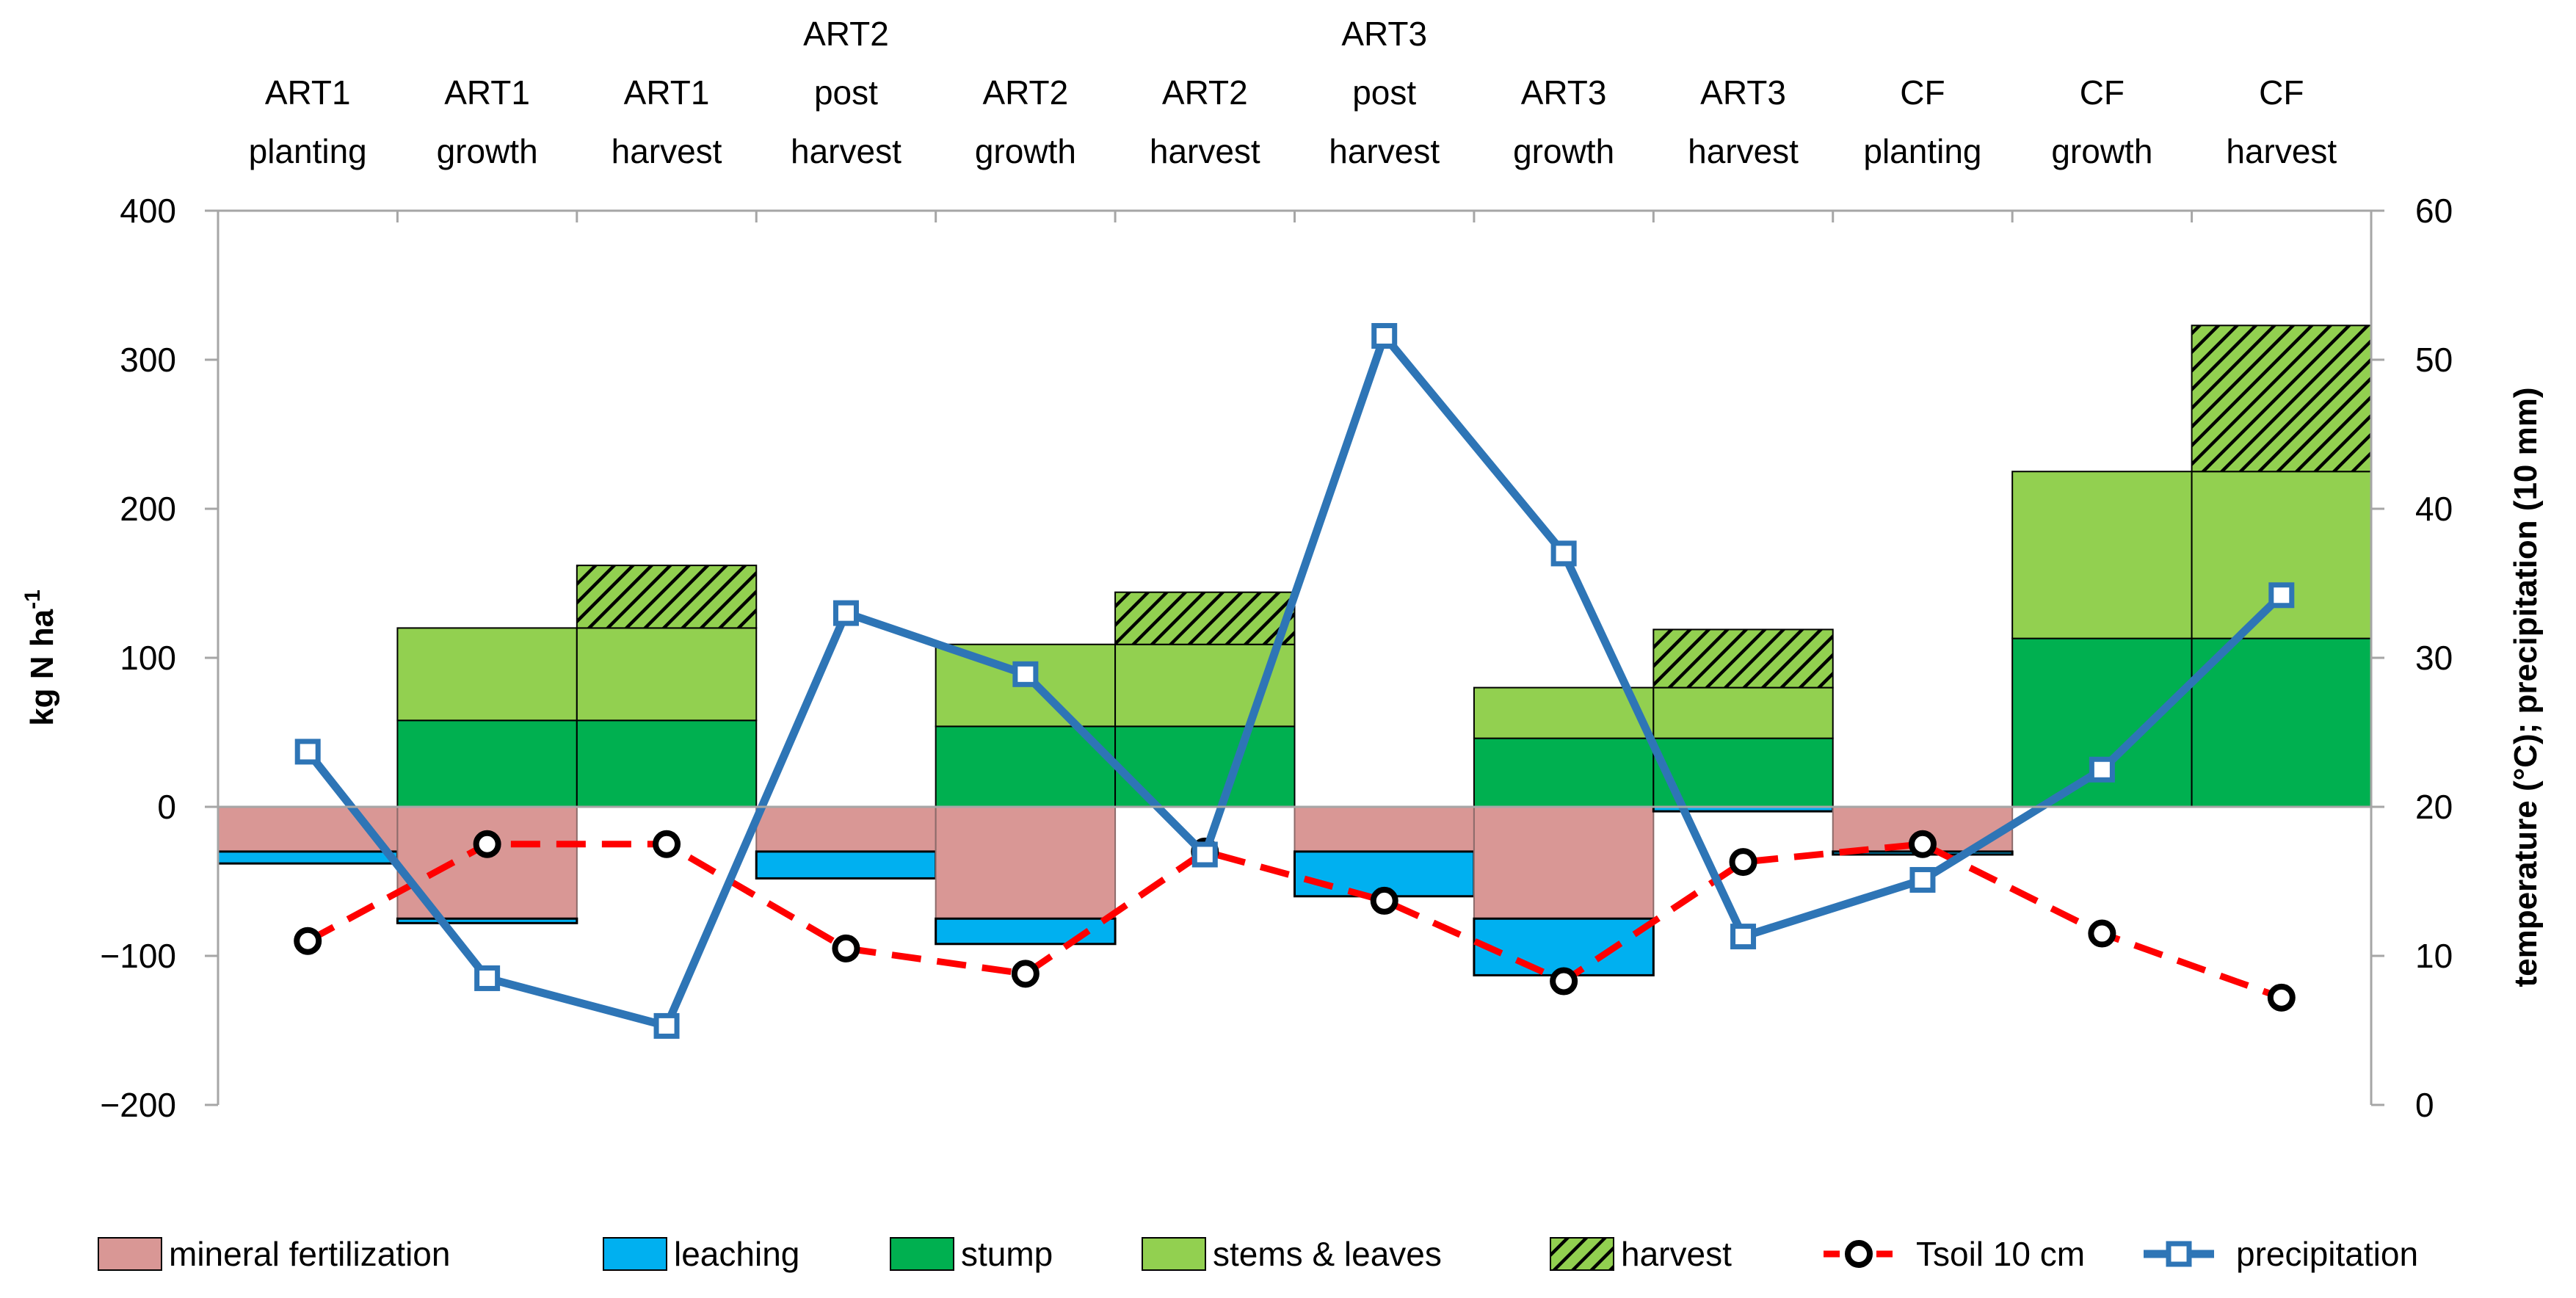 This screenshot has width=2576, height=1298. What do you see at coordinates (2434, 807) in the screenshot?
I see `right-tick-label: 20` at bounding box center [2434, 807].